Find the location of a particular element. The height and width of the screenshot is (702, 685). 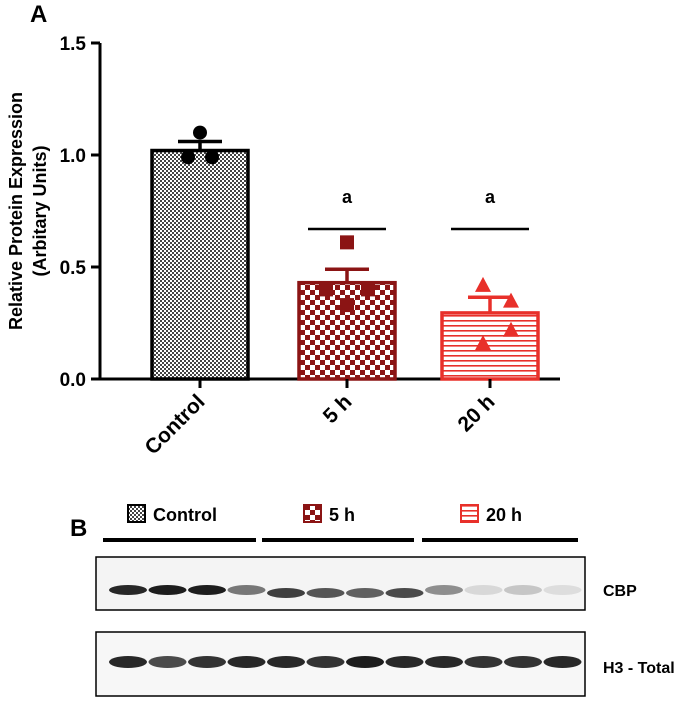

blot-row-label: H3 - Total is located at coordinates (639, 668).